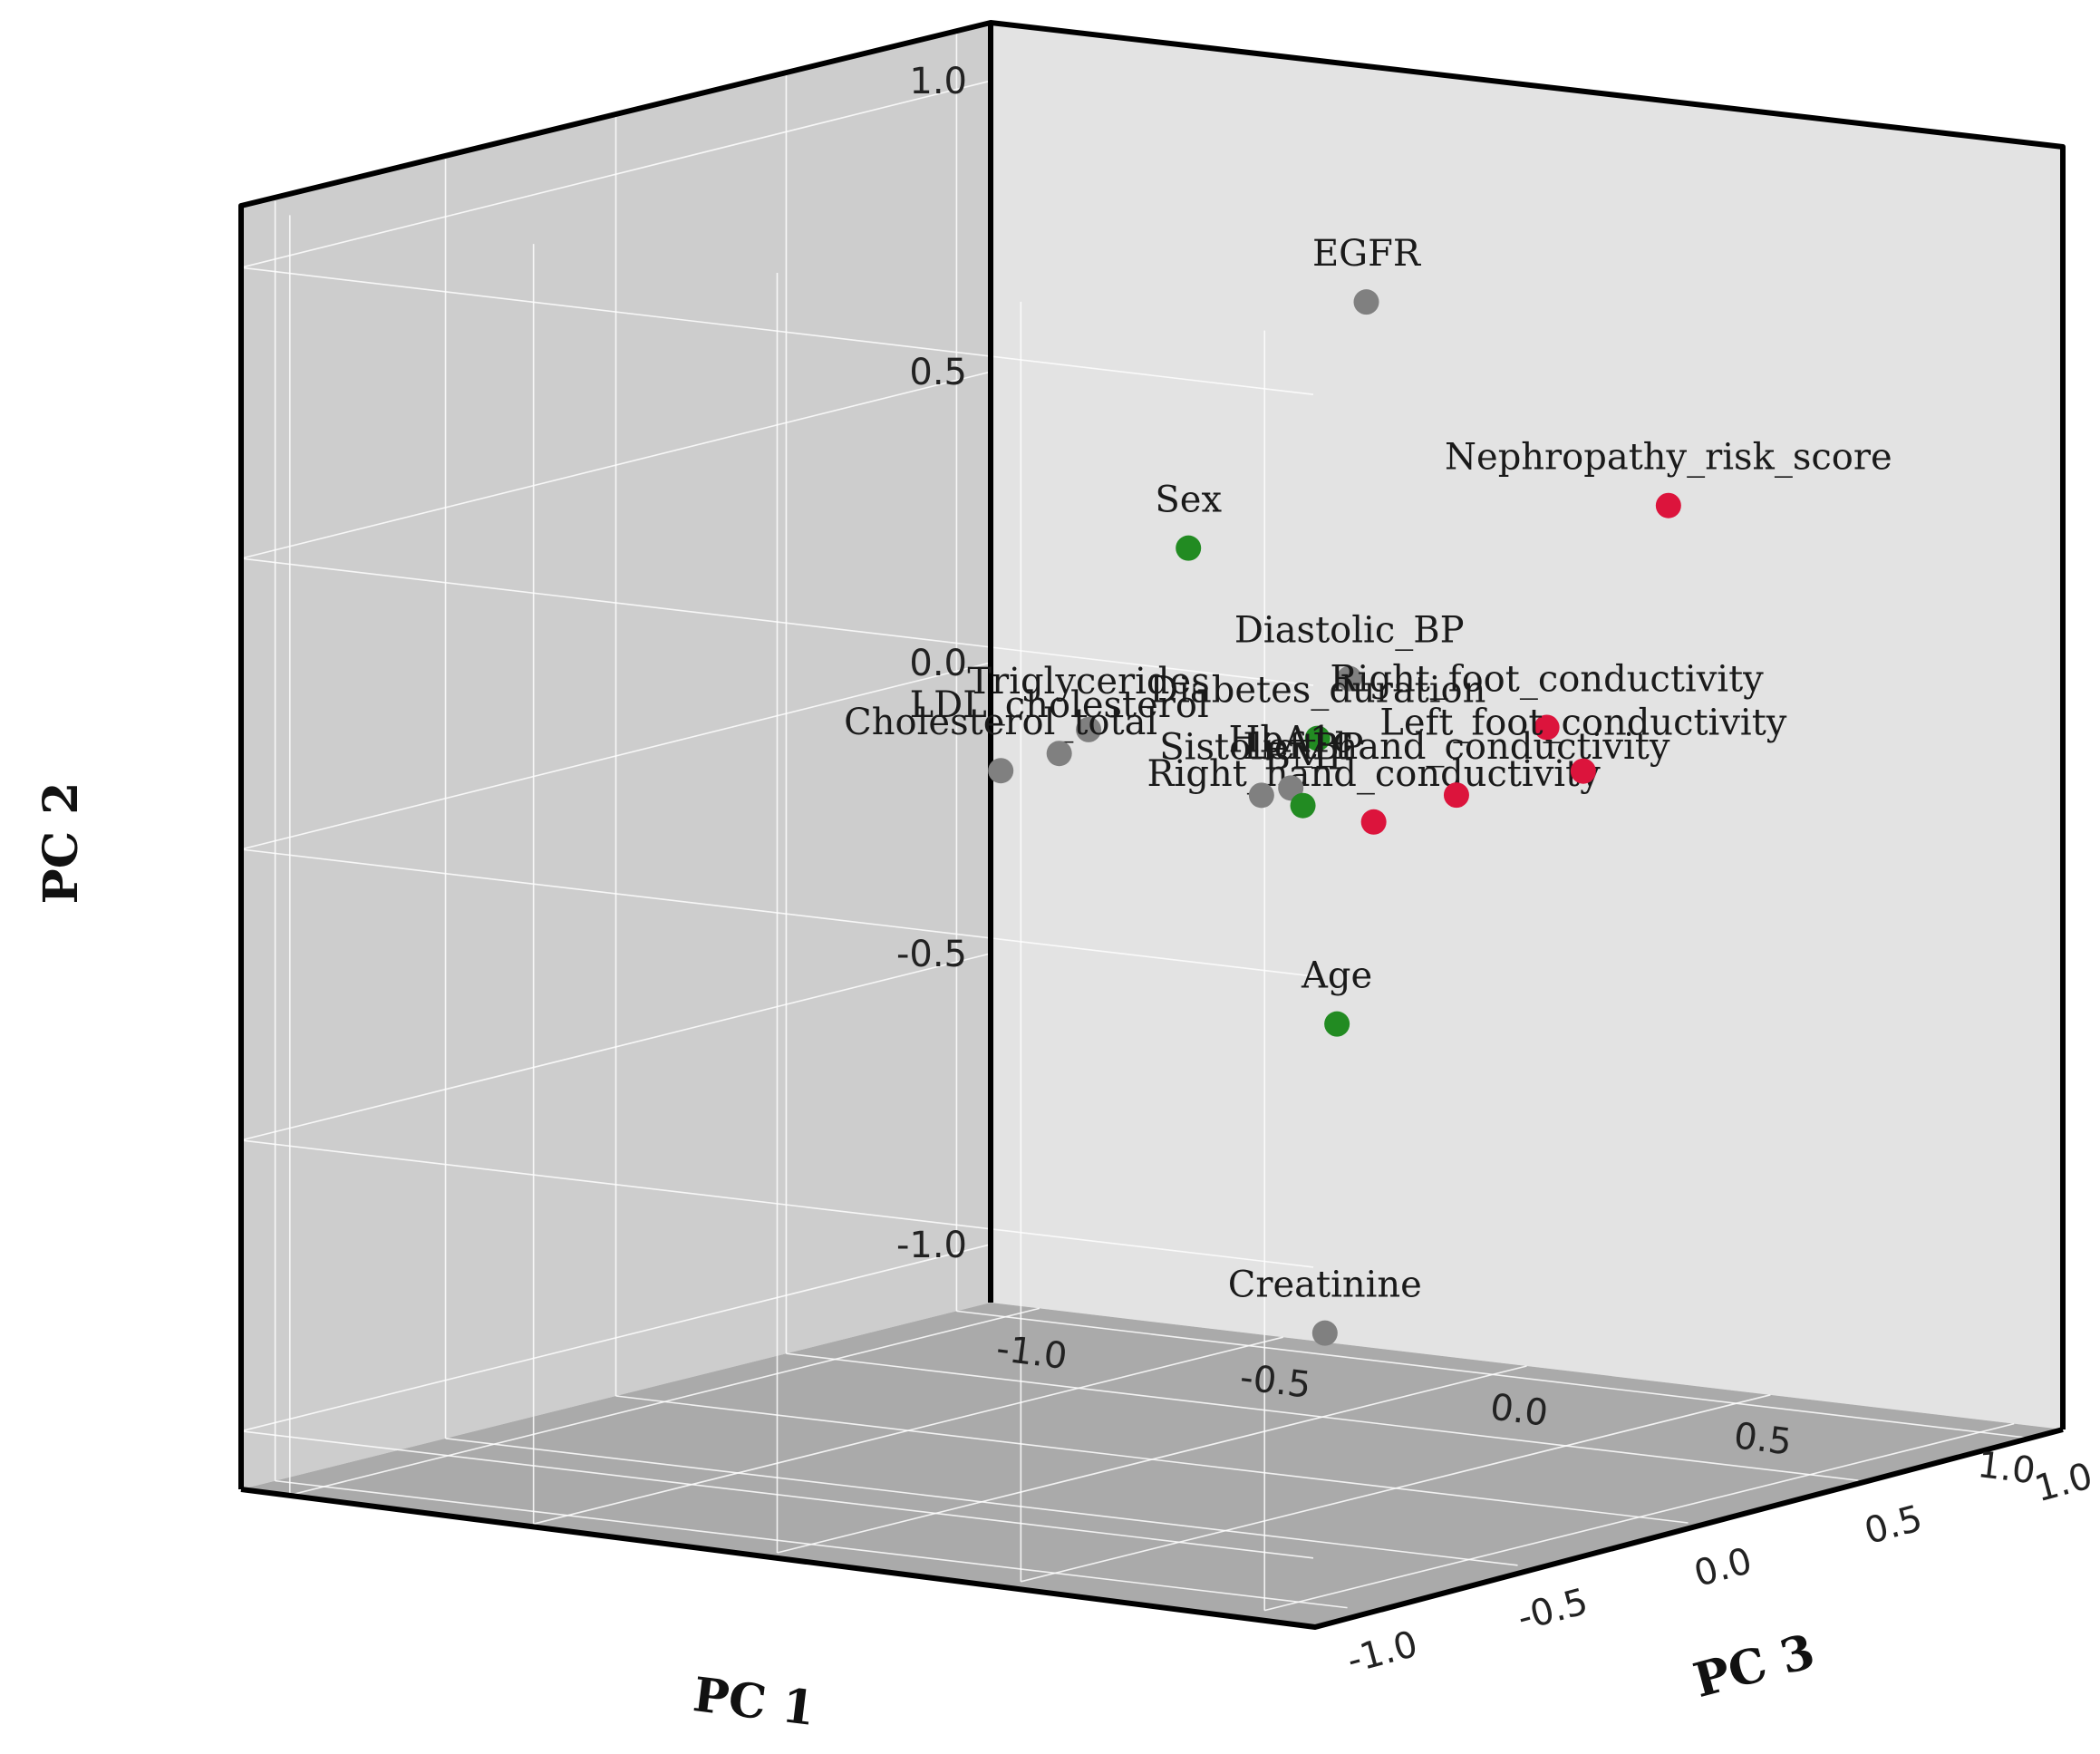  Describe the element at coordinates (1275, 1382) in the screenshot. I see `x-tick-label: -0.5` at that location.